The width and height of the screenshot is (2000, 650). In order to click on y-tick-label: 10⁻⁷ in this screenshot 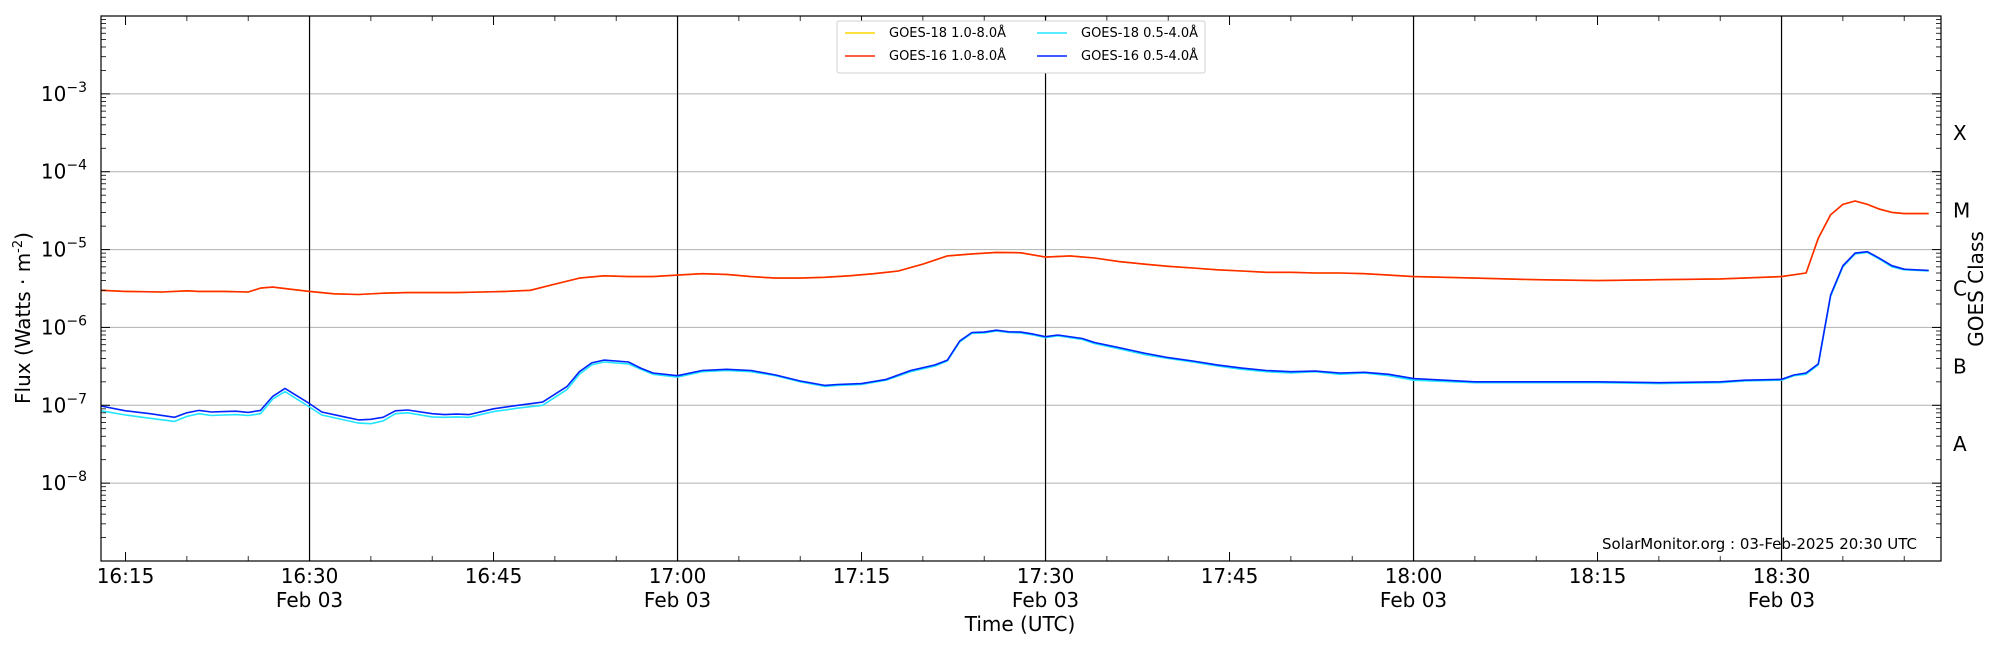, I will do `click(64, 404)`.